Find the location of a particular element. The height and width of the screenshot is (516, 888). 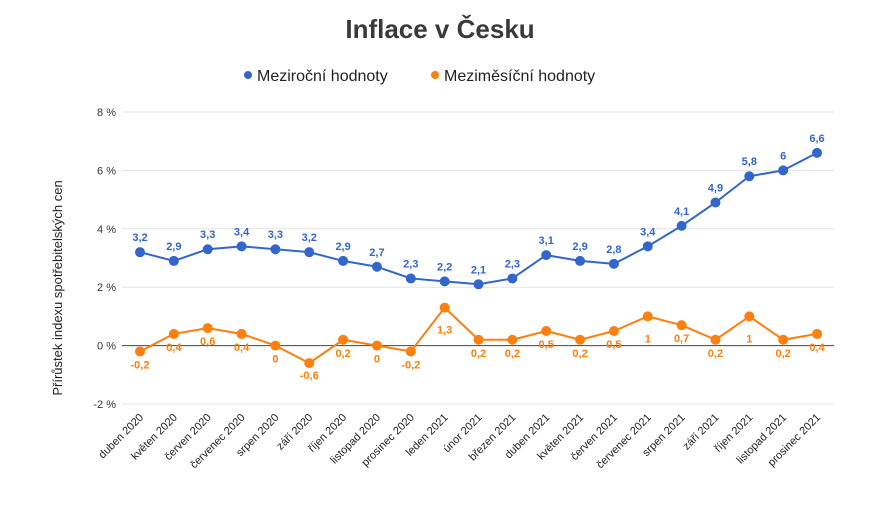

data-label-yoy: 2,1 is located at coordinates (478, 270).